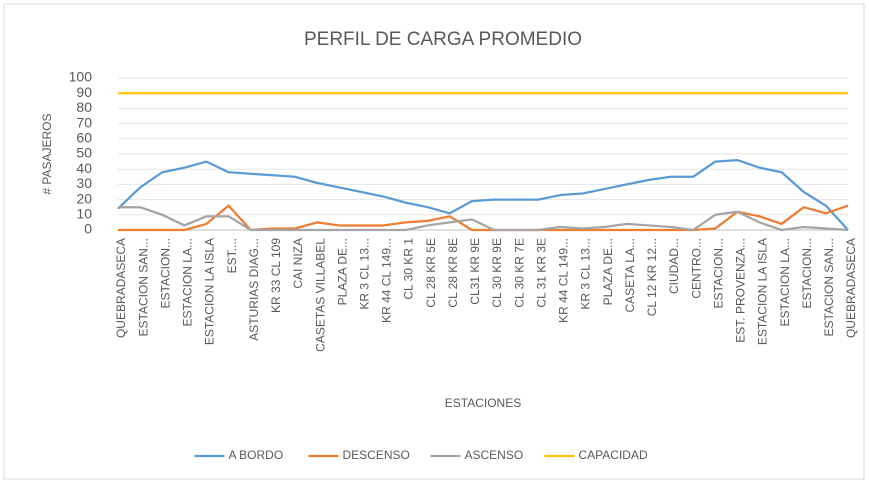 The width and height of the screenshot is (869, 483). What do you see at coordinates (519, 273) in the screenshot?
I see `x-tick-label: CL 30 KR 7E` at bounding box center [519, 273].